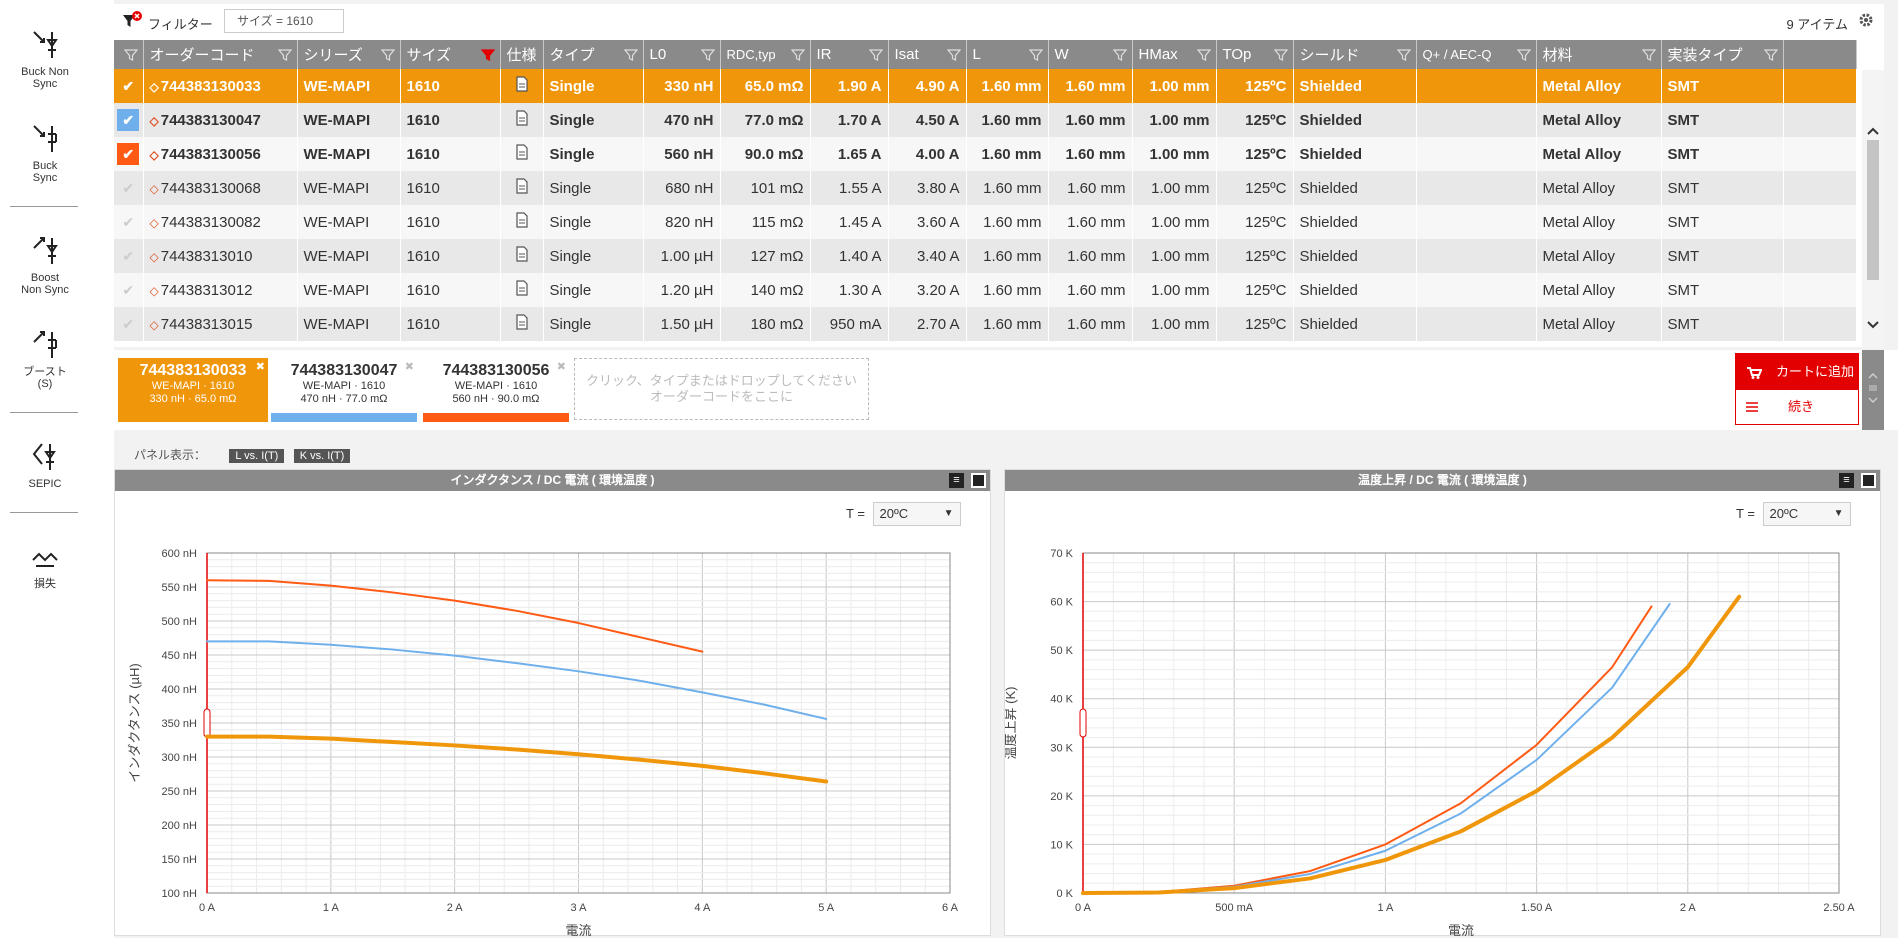 The height and width of the screenshot is (938, 1898). I want to click on drag-handle-icon, so click(1873, 388).